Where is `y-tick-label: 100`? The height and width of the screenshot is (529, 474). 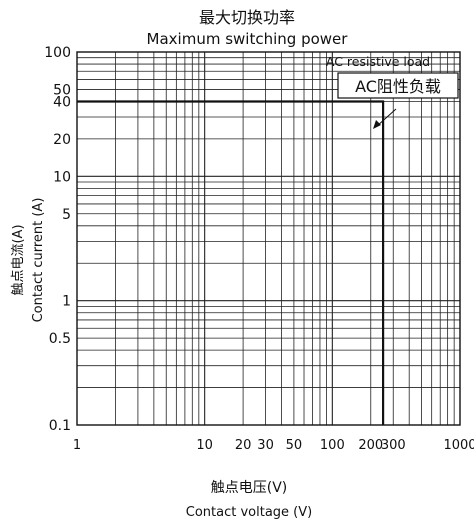 y-tick-label: 100 is located at coordinates (57, 53).